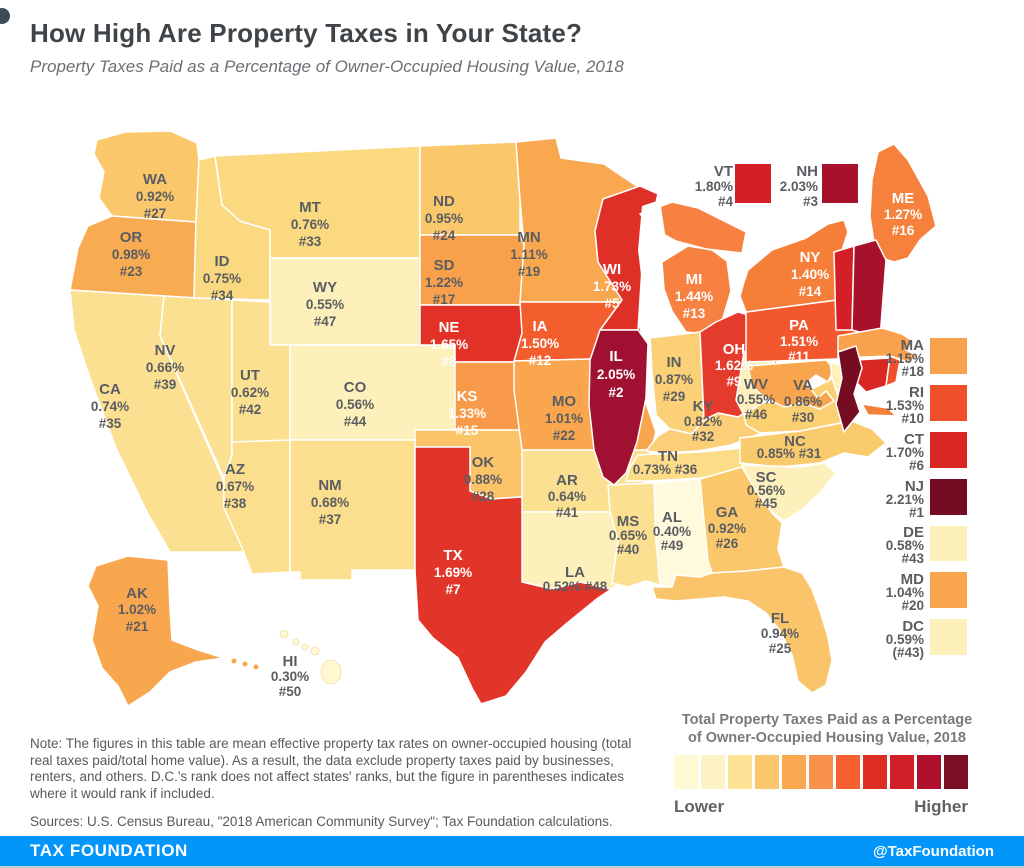 Image resolution: width=1024 pixels, height=868 pixels. Describe the element at coordinates (137, 609) in the screenshot. I see `state-label-ak: AK 1.02% #21` at that location.